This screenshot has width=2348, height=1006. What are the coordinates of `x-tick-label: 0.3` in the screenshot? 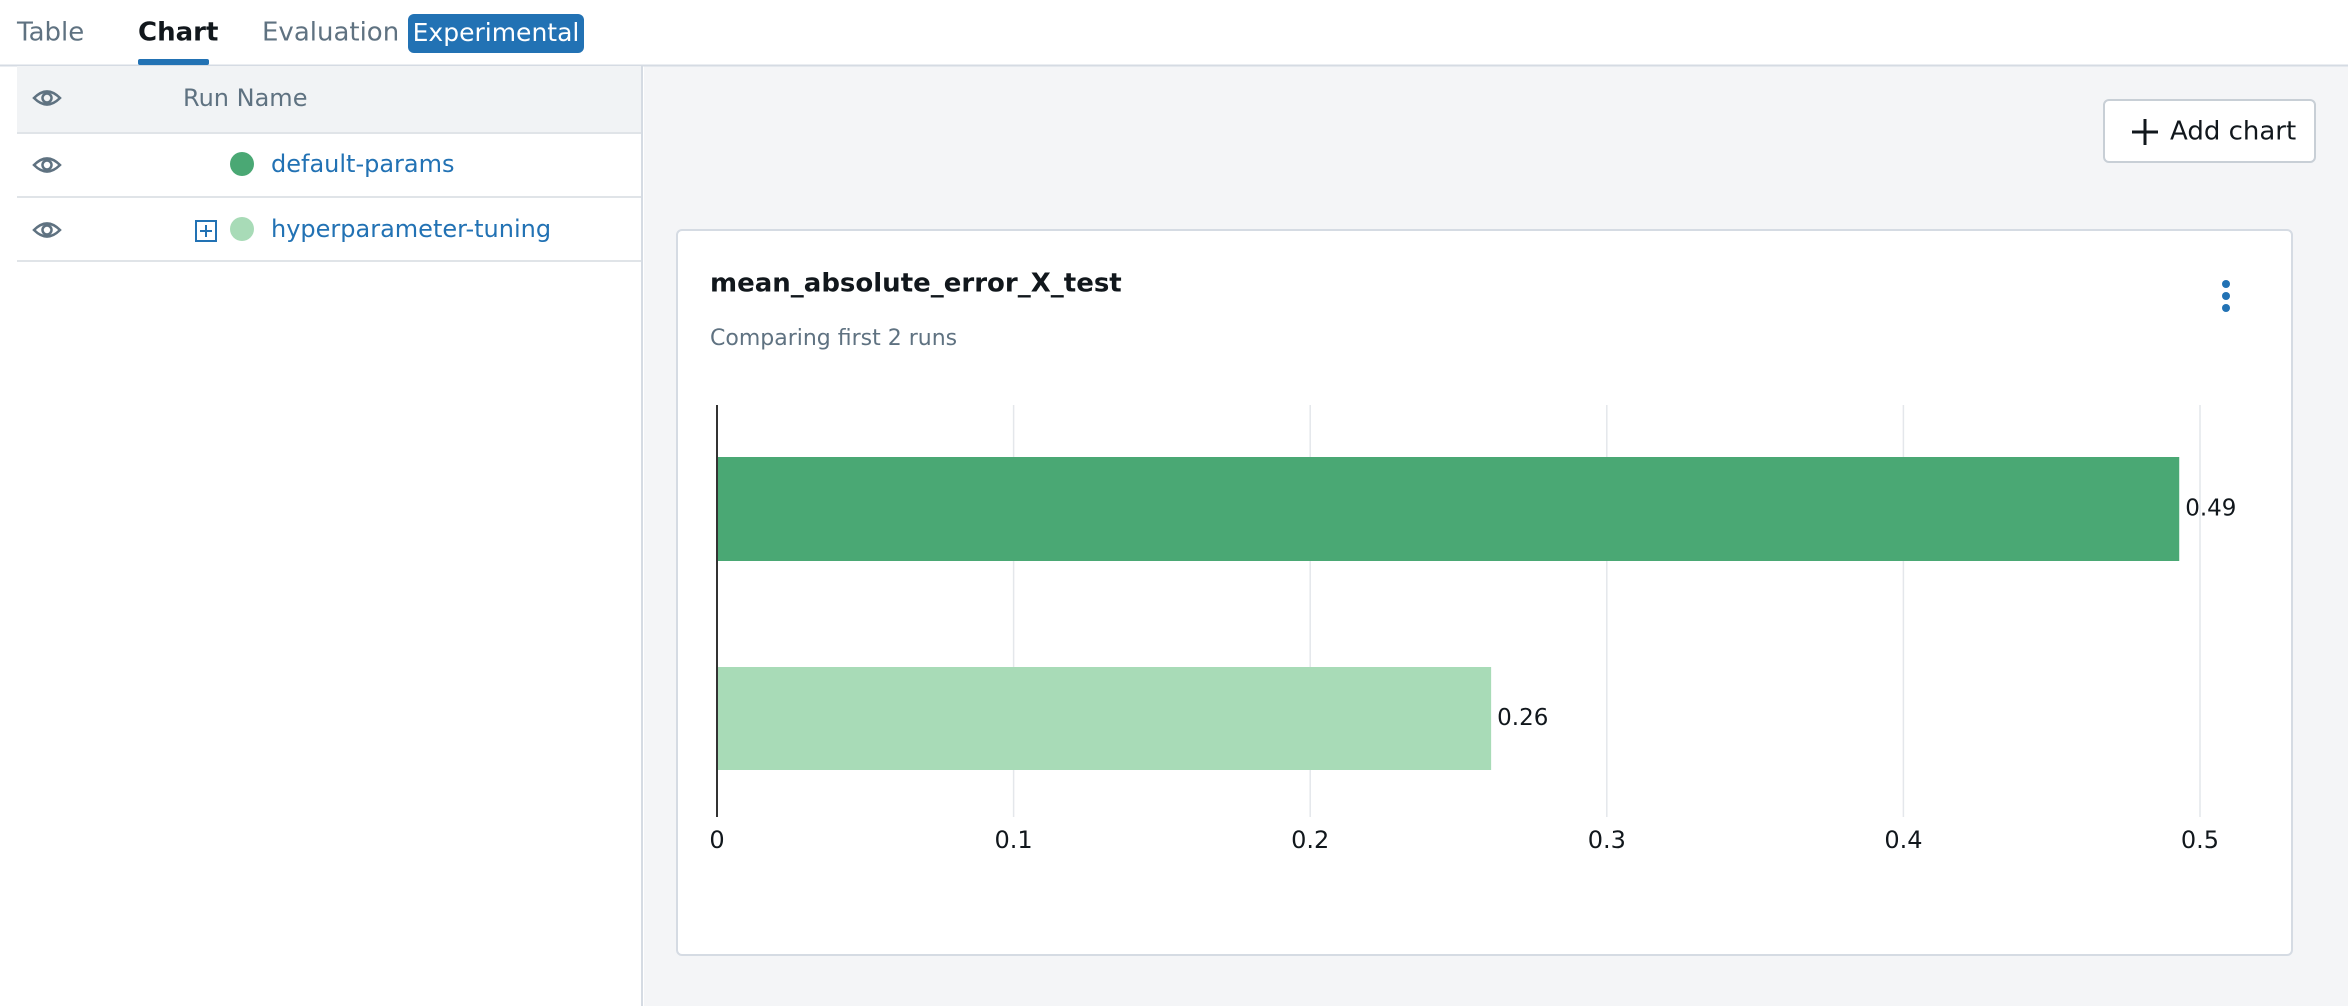 It's located at (1607, 840).